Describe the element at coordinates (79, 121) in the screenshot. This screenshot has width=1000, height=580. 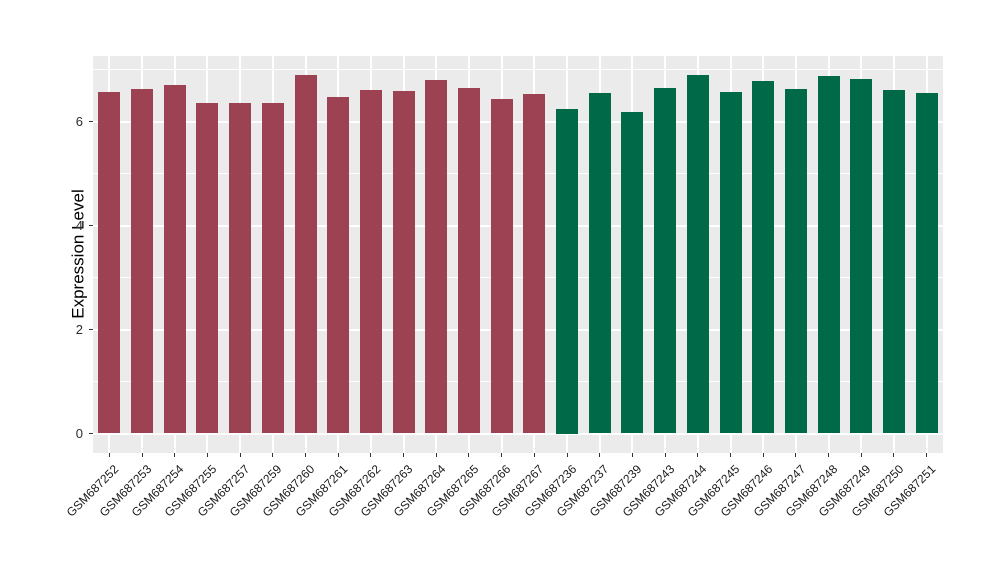
I see `y-tick-label: 6` at that location.